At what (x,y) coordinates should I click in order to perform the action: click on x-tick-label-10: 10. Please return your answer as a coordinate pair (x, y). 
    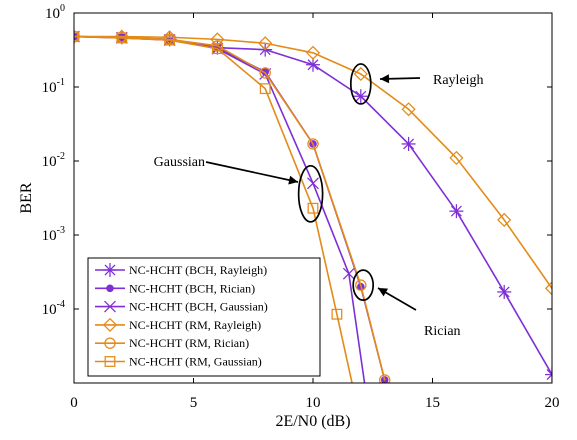
    Looking at the image, I should click on (313, 403).